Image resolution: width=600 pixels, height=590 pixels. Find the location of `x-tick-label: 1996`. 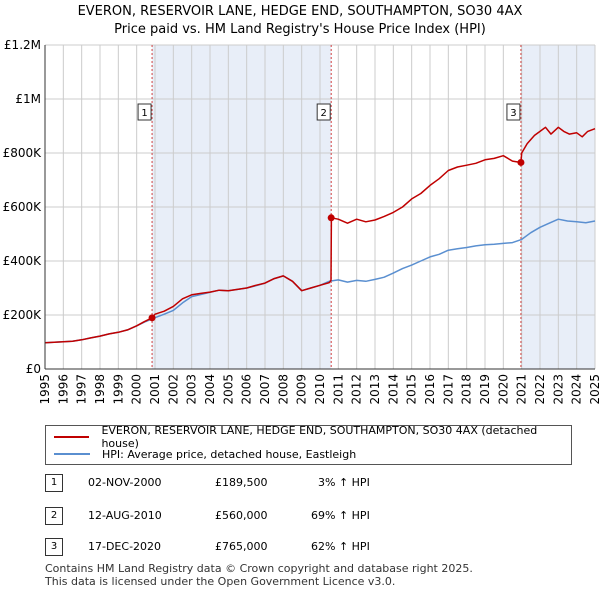

x-tick-label: 1996 is located at coordinates (63, 389).